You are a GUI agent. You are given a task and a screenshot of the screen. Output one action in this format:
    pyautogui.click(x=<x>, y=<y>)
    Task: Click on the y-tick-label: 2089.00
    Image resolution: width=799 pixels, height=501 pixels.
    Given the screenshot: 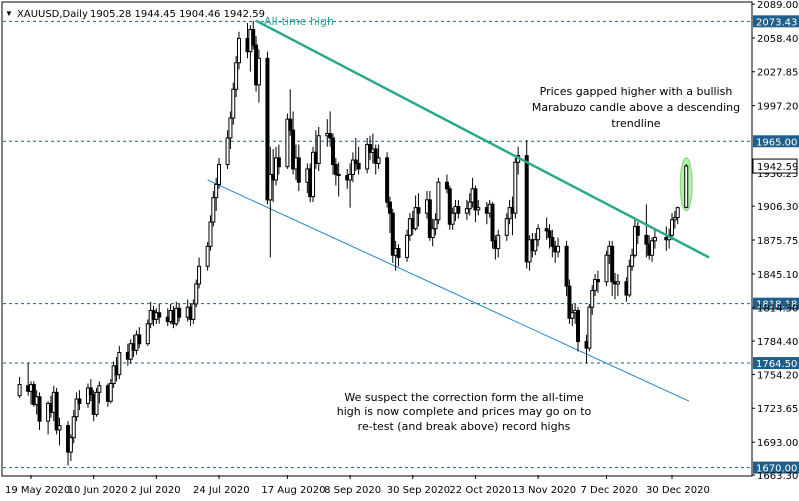 What is the action you would take?
    pyautogui.click(x=777, y=5)
    